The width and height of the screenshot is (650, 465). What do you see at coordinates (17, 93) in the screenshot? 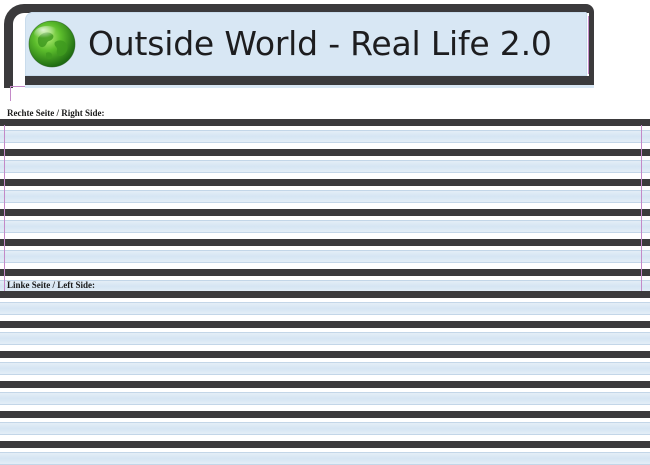
I see `crop-mark` at bounding box center [17, 93].